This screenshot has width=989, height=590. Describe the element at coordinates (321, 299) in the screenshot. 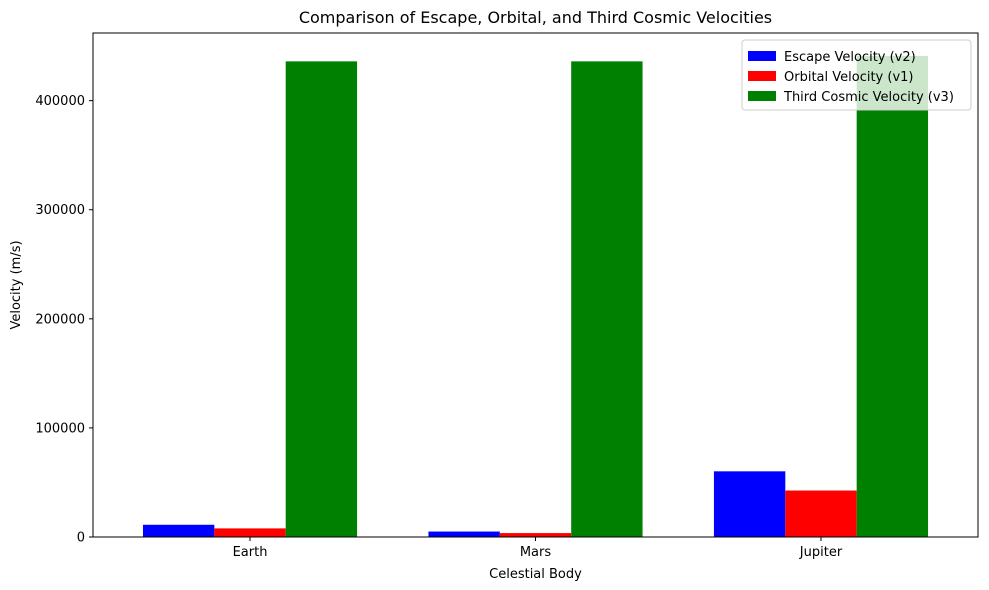

I see `bar-third-cosmic-velocity-v3--earth` at that location.